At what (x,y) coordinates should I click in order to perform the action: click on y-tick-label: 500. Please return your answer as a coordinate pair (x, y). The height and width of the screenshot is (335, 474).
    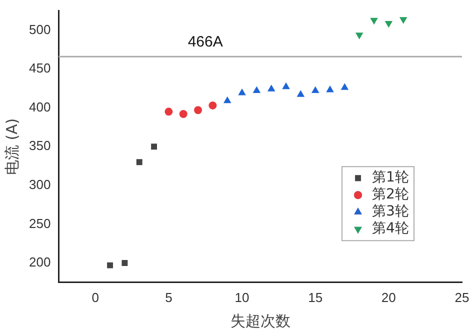
    Looking at the image, I should click on (39, 29).